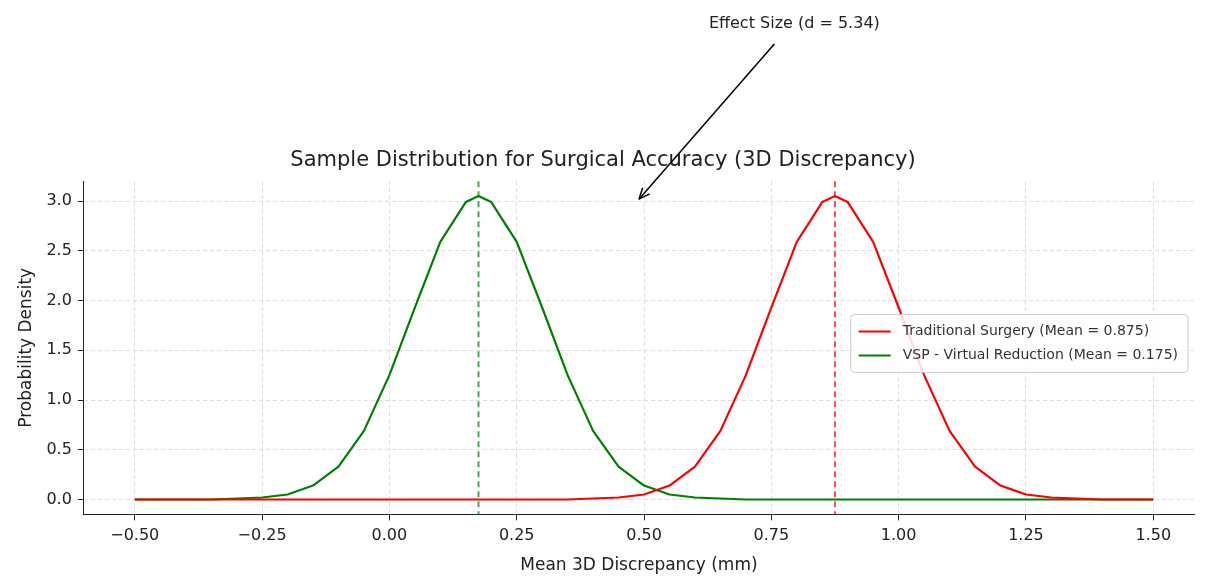 The image size is (1210, 588). Describe the element at coordinates (771, 535) in the screenshot. I see `x-tick-label: 0.75` at that location.